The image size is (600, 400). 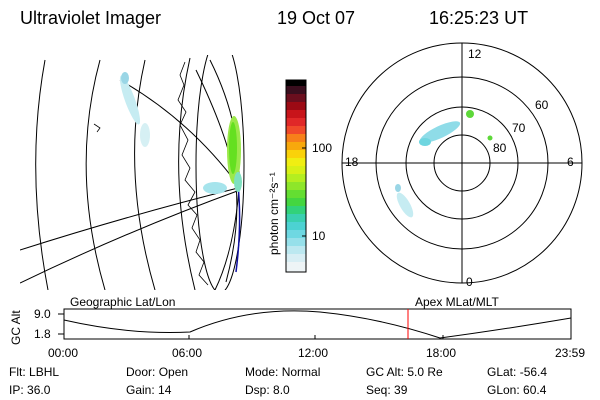 I want to click on status-label: GLon:, so click(x=503, y=390).